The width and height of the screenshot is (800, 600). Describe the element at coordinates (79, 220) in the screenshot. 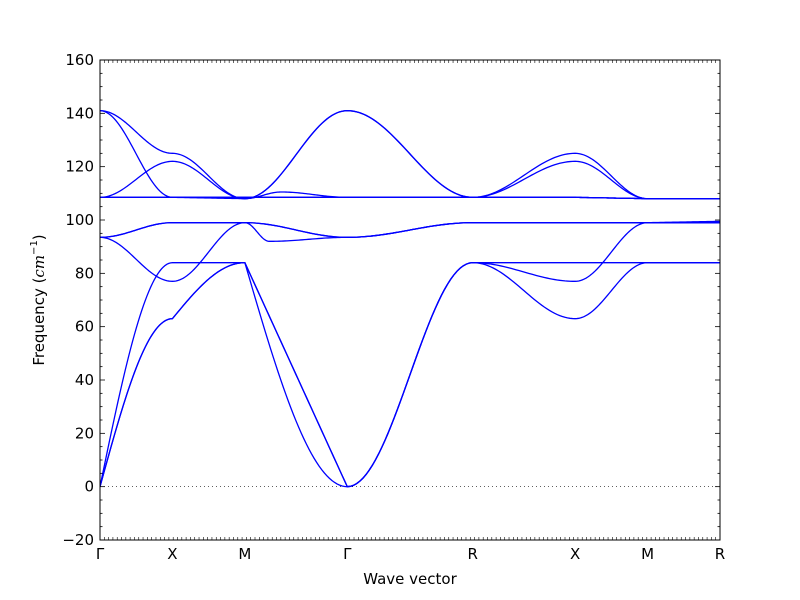

I see `y-tick-label: 100` at that location.